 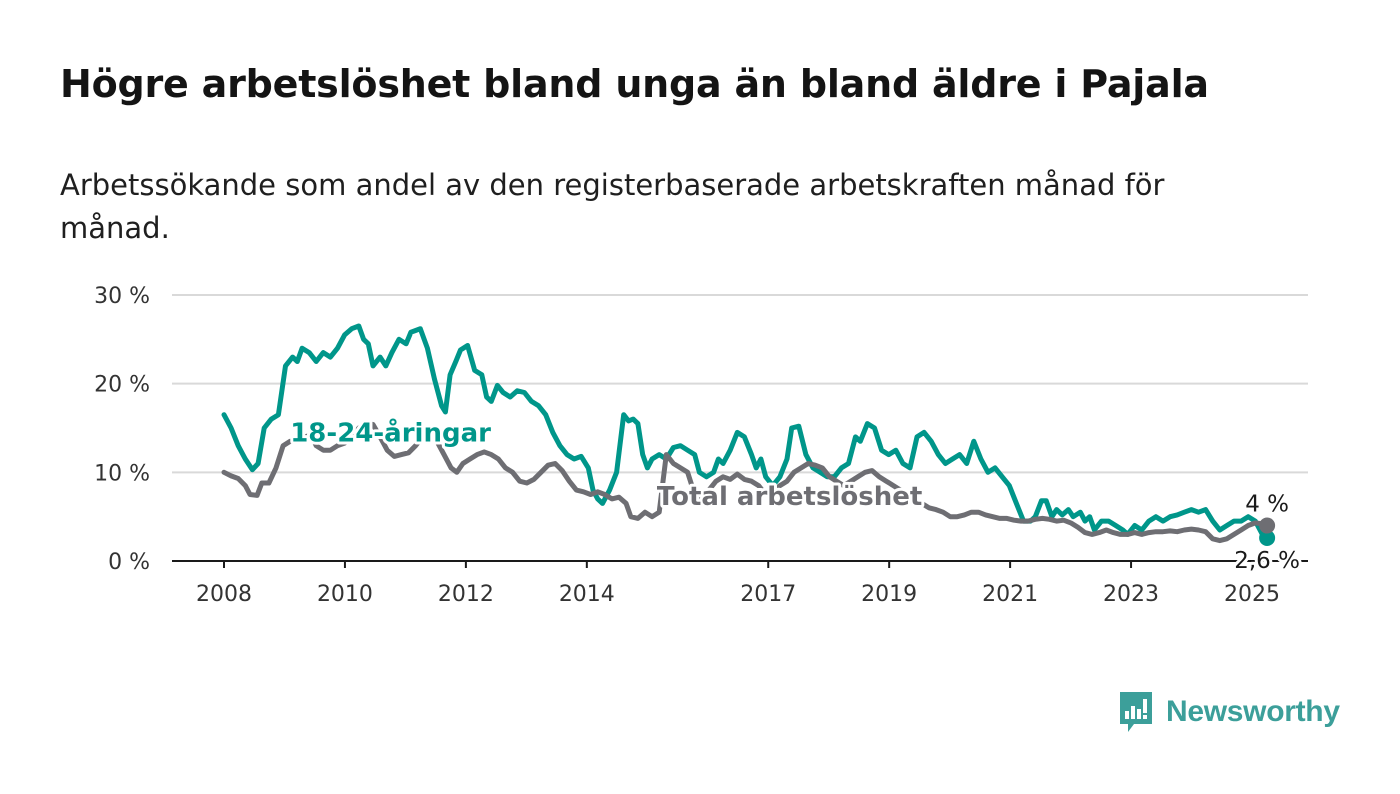 I want to click on series-line-total, so click(x=745, y=482).